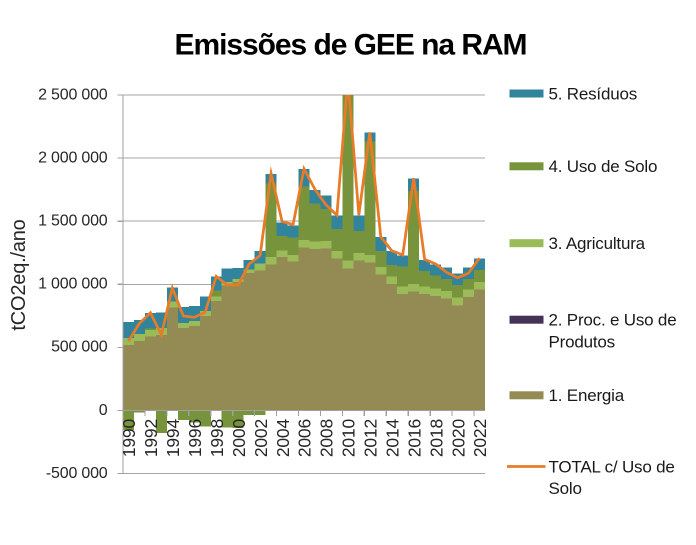 Image resolution: width=696 pixels, height=545 pixels. What do you see at coordinates (261, 438) in the screenshot?
I see `svg-text: 2002` at bounding box center [261, 438].